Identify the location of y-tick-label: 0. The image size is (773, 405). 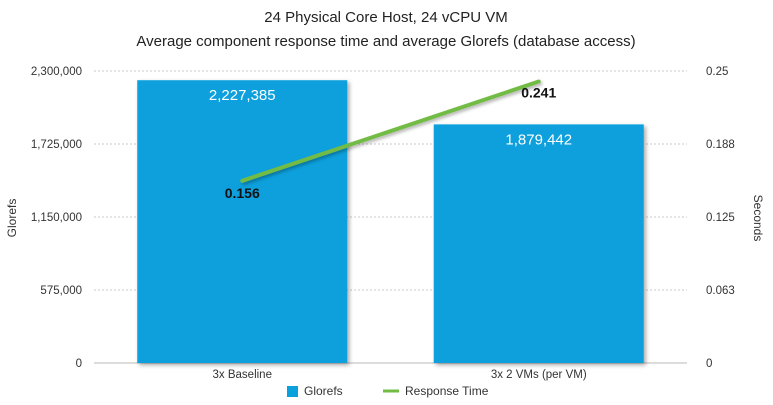
(79, 364).